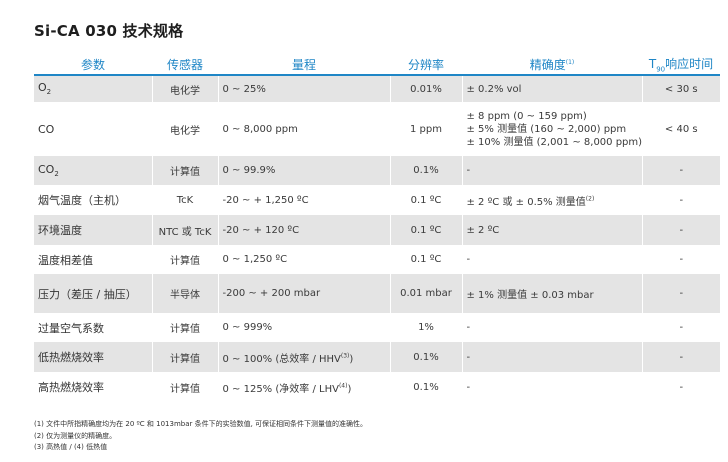 The width and height of the screenshot is (728, 462). What do you see at coordinates (184, 230) in the screenshot?
I see `cell-sensor: NTC 或 TcK` at bounding box center [184, 230].